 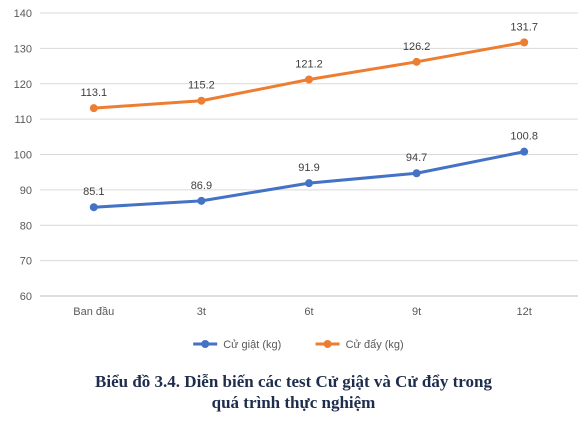 I want to click on y-tick-label: 90, so click(x=26, y=191).